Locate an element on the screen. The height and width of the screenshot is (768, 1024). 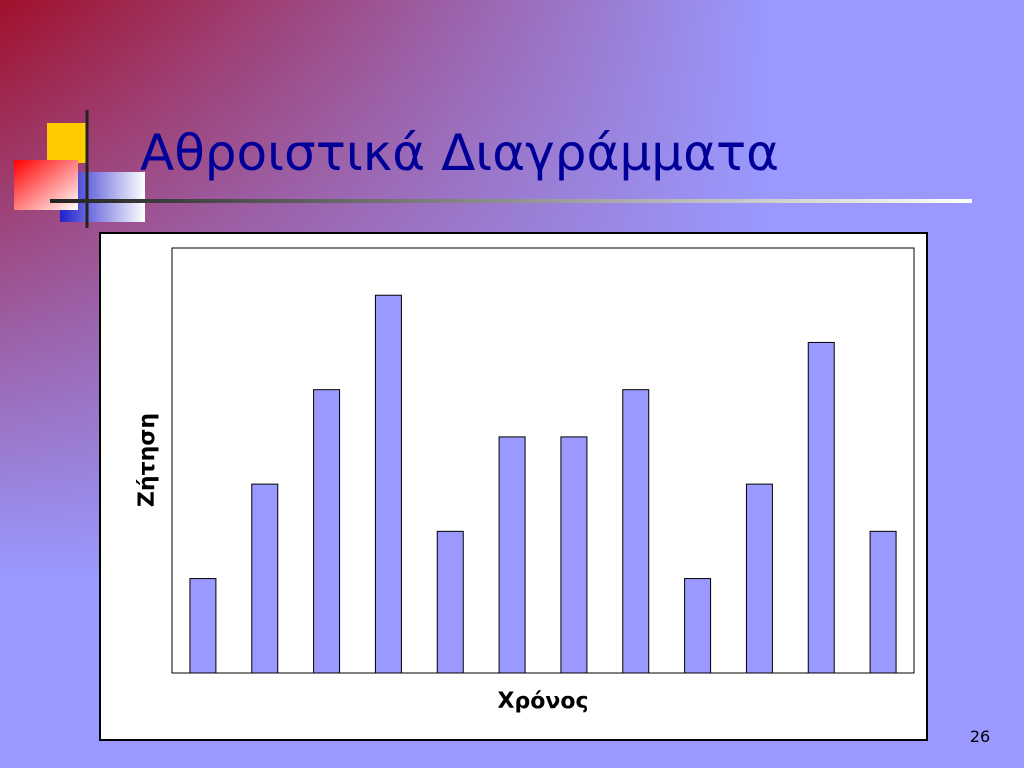
x-axis-label: Χρόνος is located at coordinates (543, 701).